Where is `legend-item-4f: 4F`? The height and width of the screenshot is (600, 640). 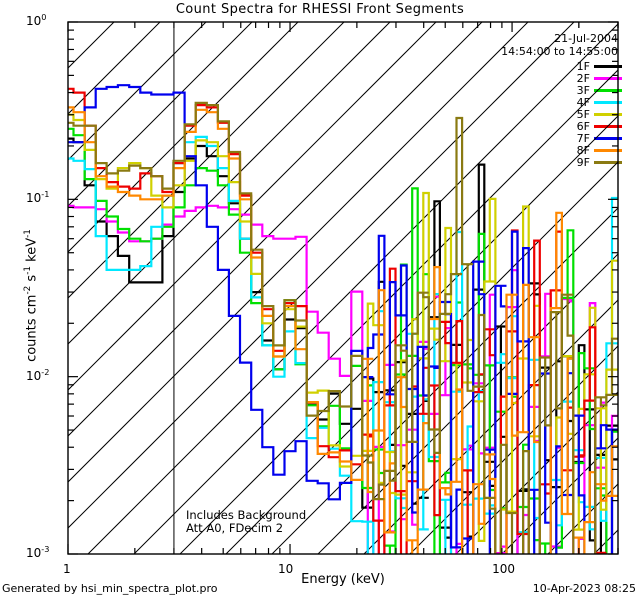 legend-item-4f: 4F is located at coordinates (587, 102).